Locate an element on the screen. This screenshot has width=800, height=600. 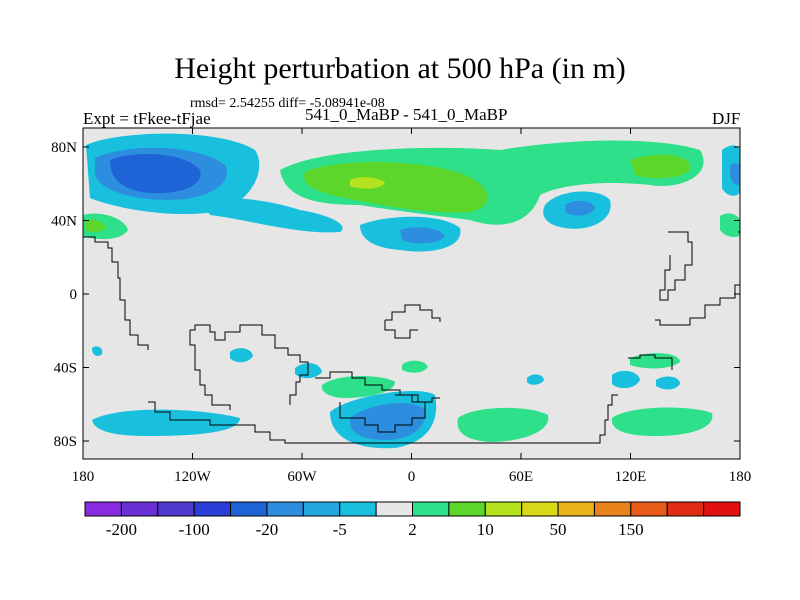
lon-tick-label: 60W is located at coordinates (302, 477).